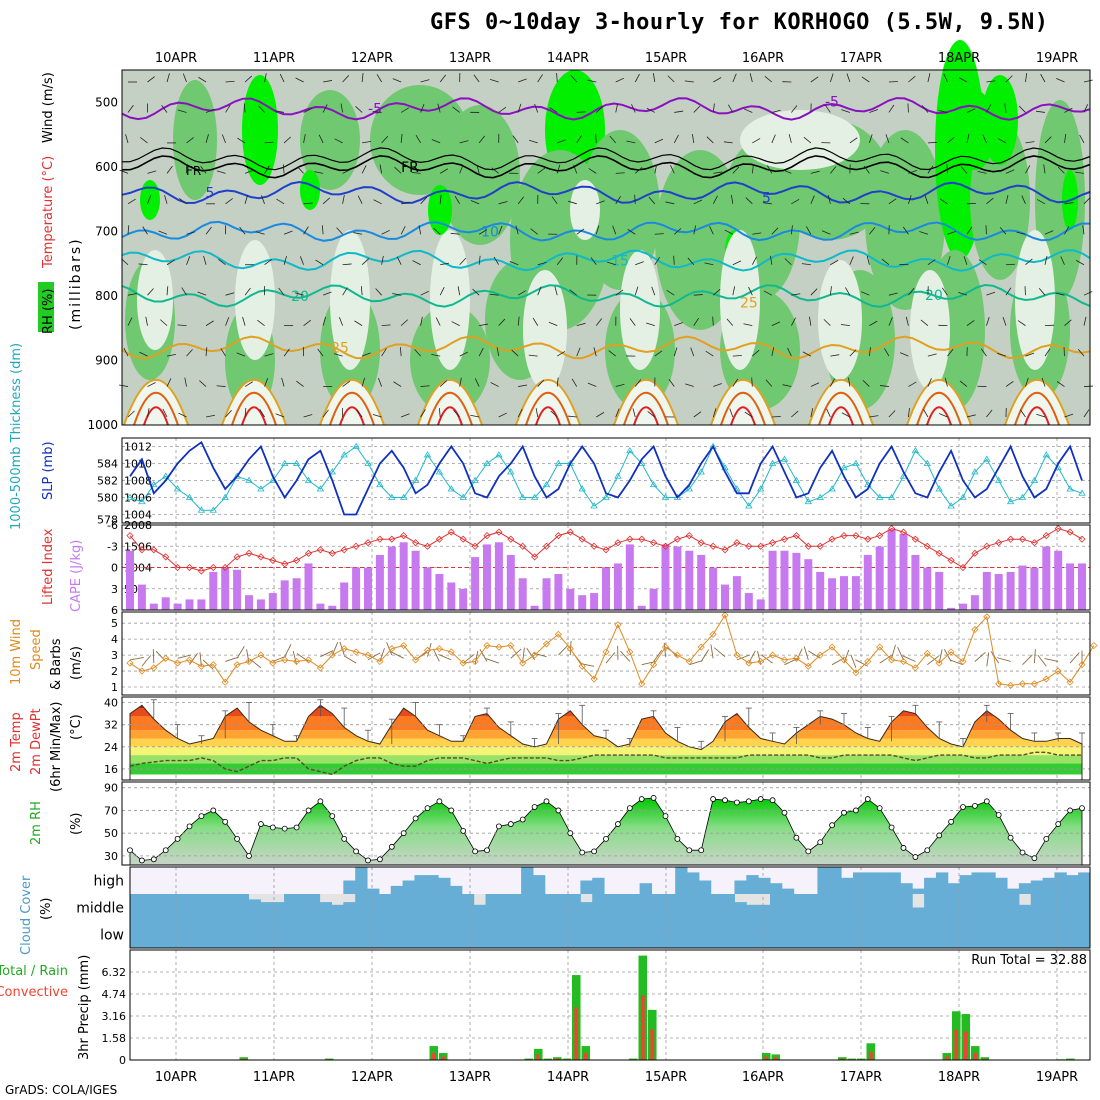 This screenshot has height=1100, width=1100. I want to click on x-tick-label-bottom: 11APR, so click(274, 1077).